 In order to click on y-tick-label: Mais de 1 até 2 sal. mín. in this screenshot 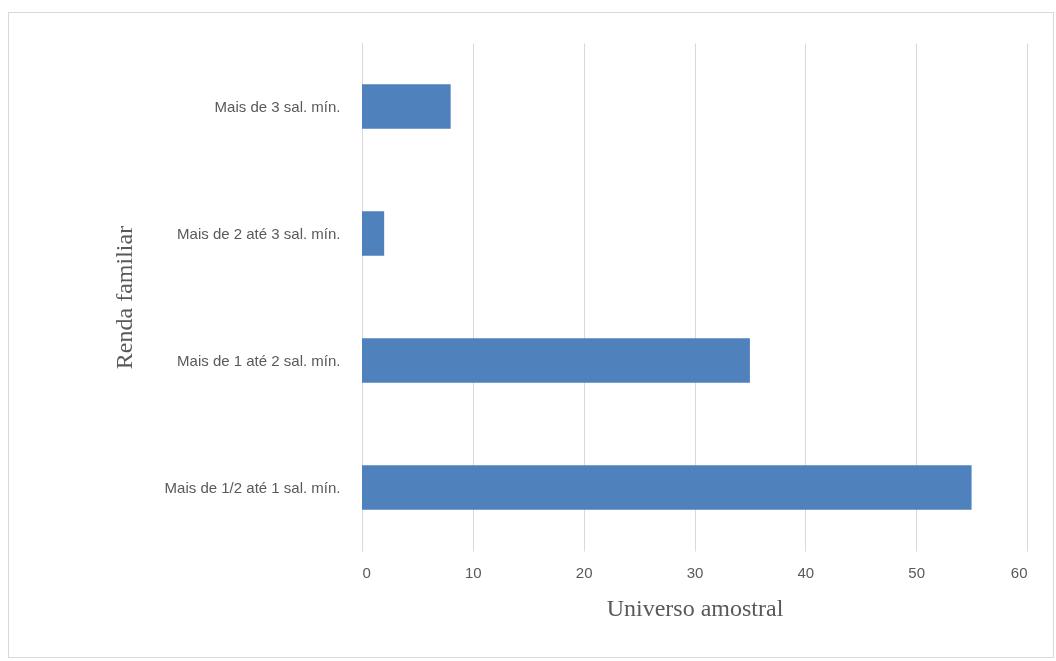, I will do `click(259, 360)`.